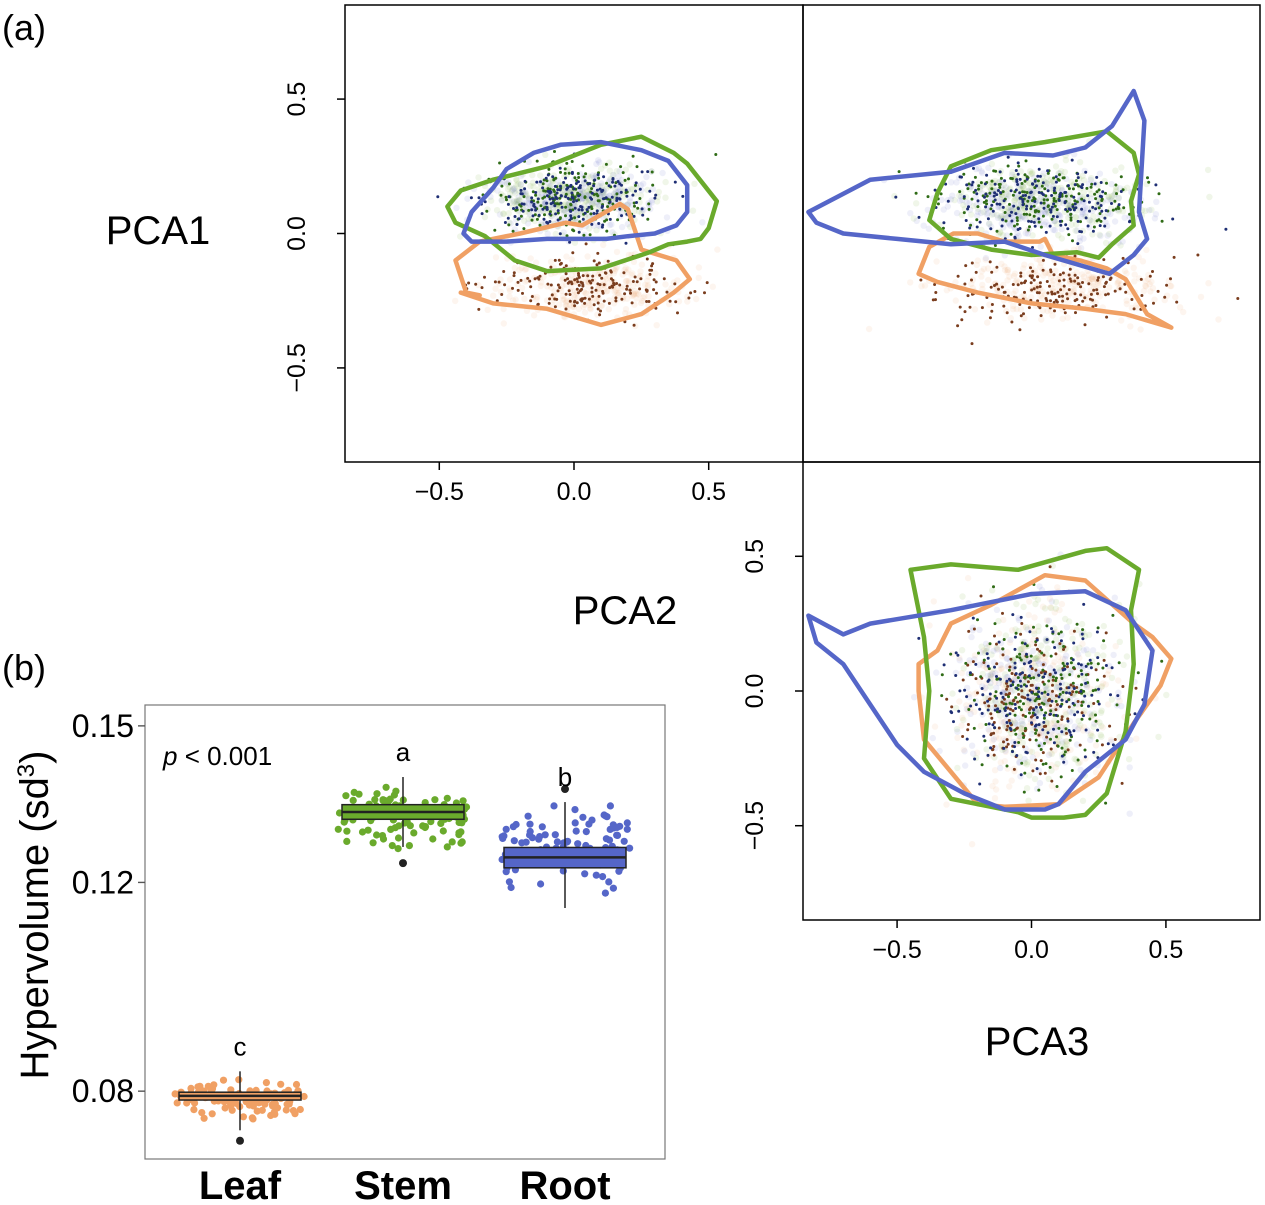 Image resolution: width=1265 pixels, height=1205 pixels. What do you see at coordinates (26, 770) in the screenshot?
I see `hypervolume-axis-superscript: 3` at bounding box center [26, 770].